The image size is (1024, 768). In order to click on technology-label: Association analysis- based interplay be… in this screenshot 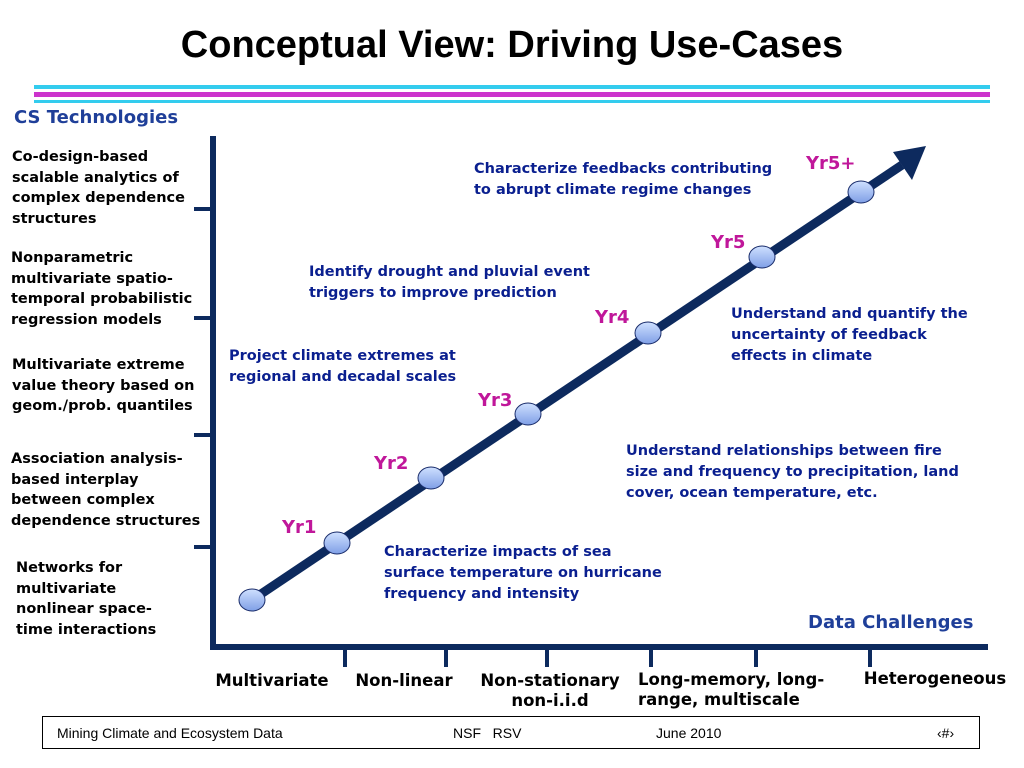, I will do `click(106, 490)`.